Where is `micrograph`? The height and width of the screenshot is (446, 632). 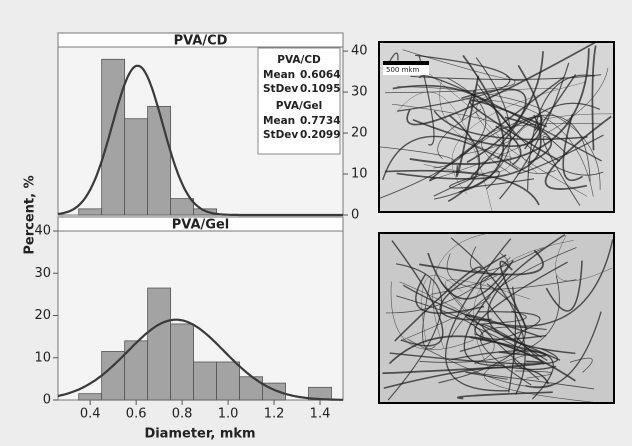
micrograph is located at coordinates (496, 318).